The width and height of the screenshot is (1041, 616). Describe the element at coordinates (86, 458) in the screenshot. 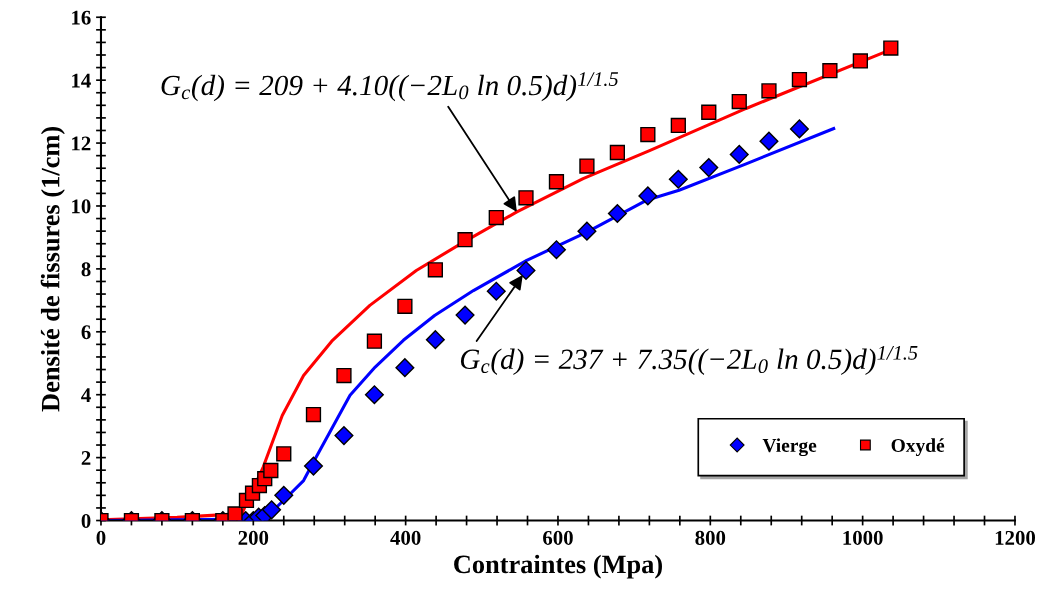

I see `y-tick-label: 2` at that location.